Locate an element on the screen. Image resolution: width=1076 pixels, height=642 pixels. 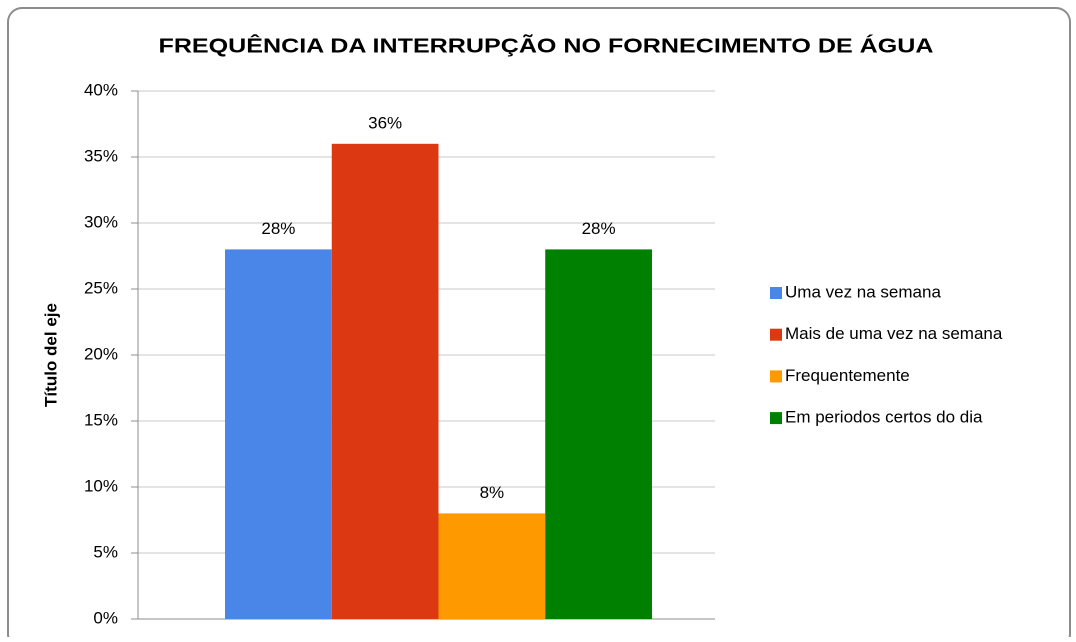
legend-label: Em periodos certos do dia is located at coordinates (884, 417).